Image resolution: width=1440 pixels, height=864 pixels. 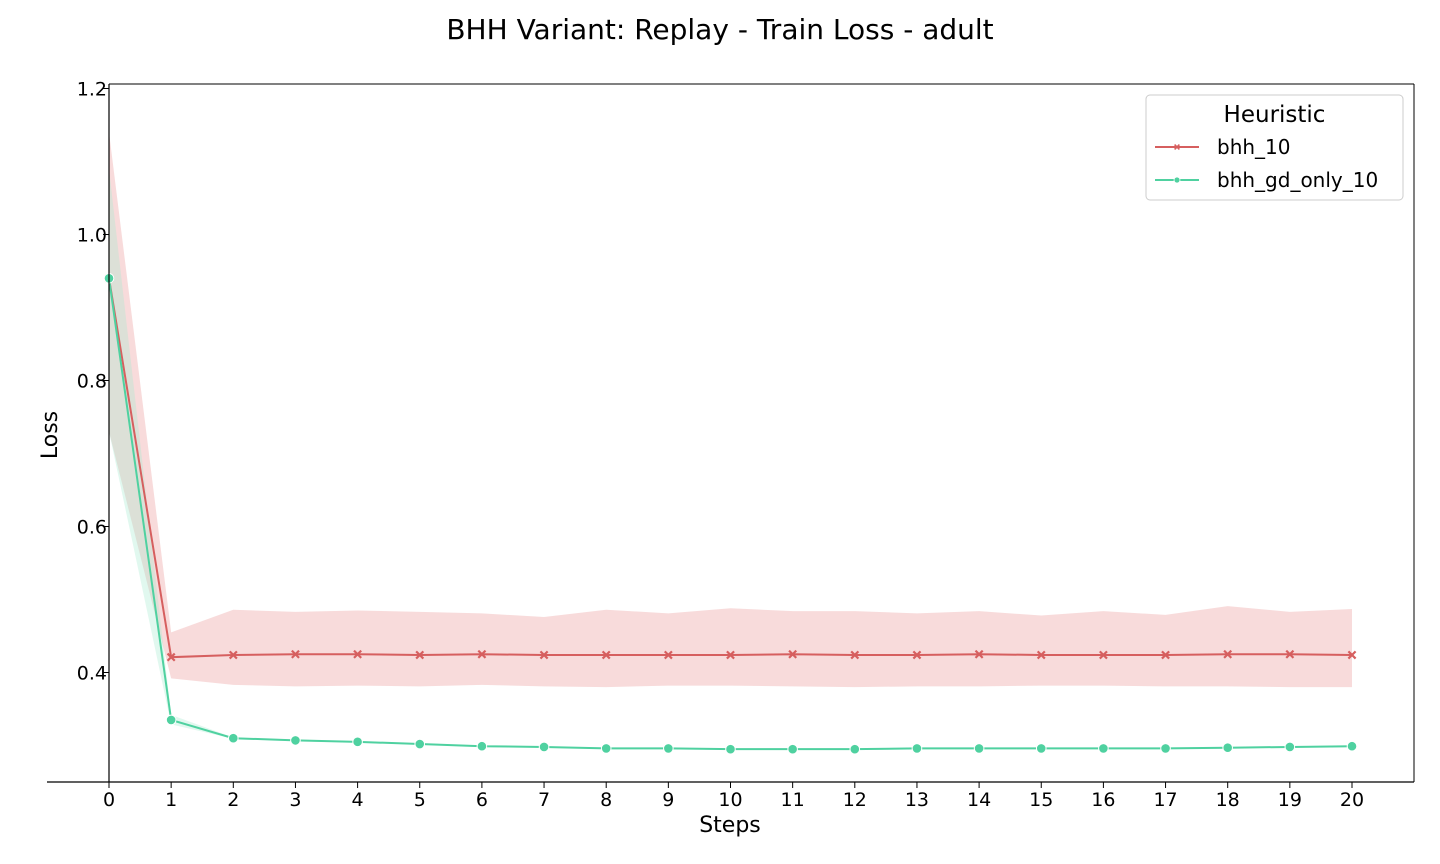 I want to click on x-tick-label-0: 0, so click(x=109, y=800).